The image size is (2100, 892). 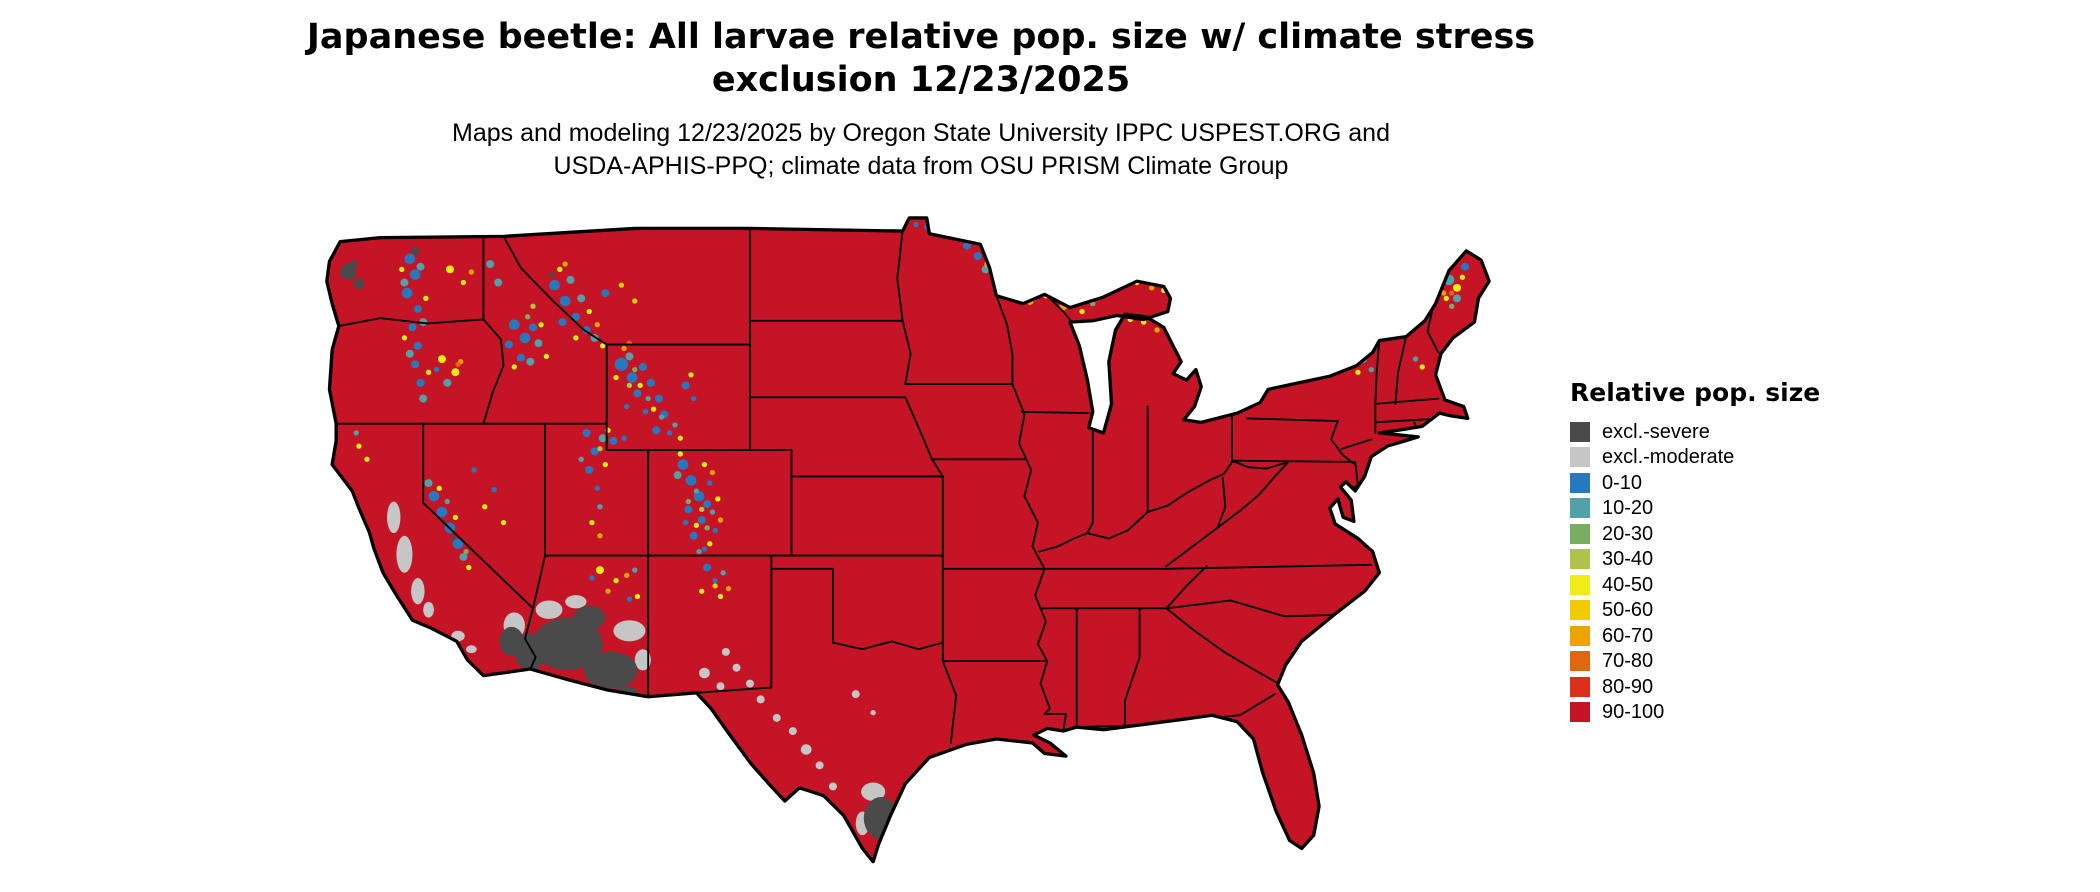 What do you see at coordinates (1720, 713) in the screenshot?
I see `legend-item: 90-100` at bounding box center [1720, 713].